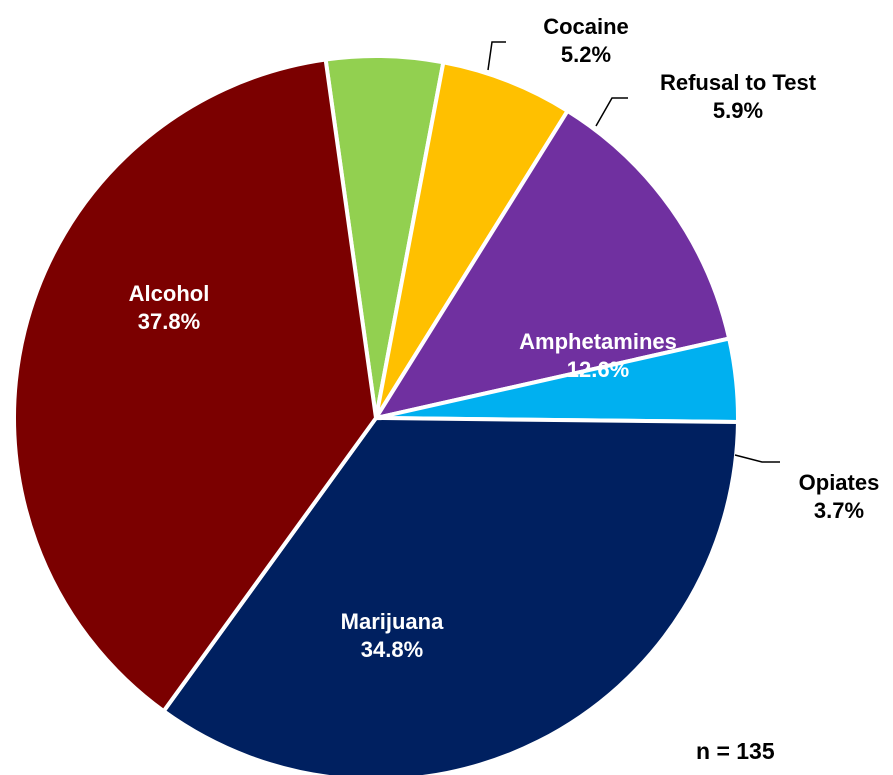 This screenshot has height=775, width=893. I want to click on leader-line-cocaine, so click(496, 56).